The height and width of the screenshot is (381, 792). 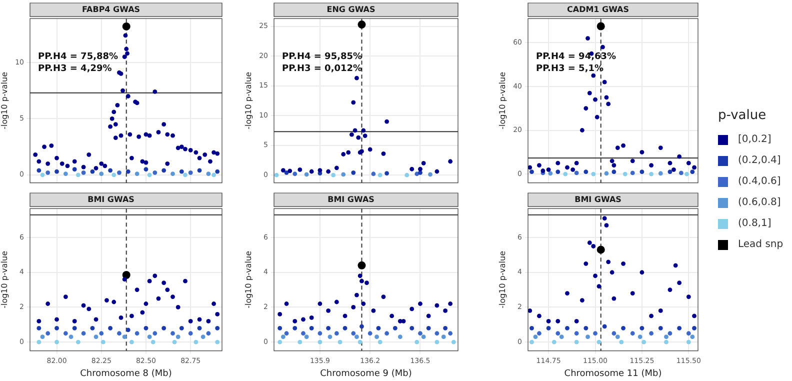 I want to click on x-axis-title: Chromosome 8 (Mb), so click(x=126, y=373).